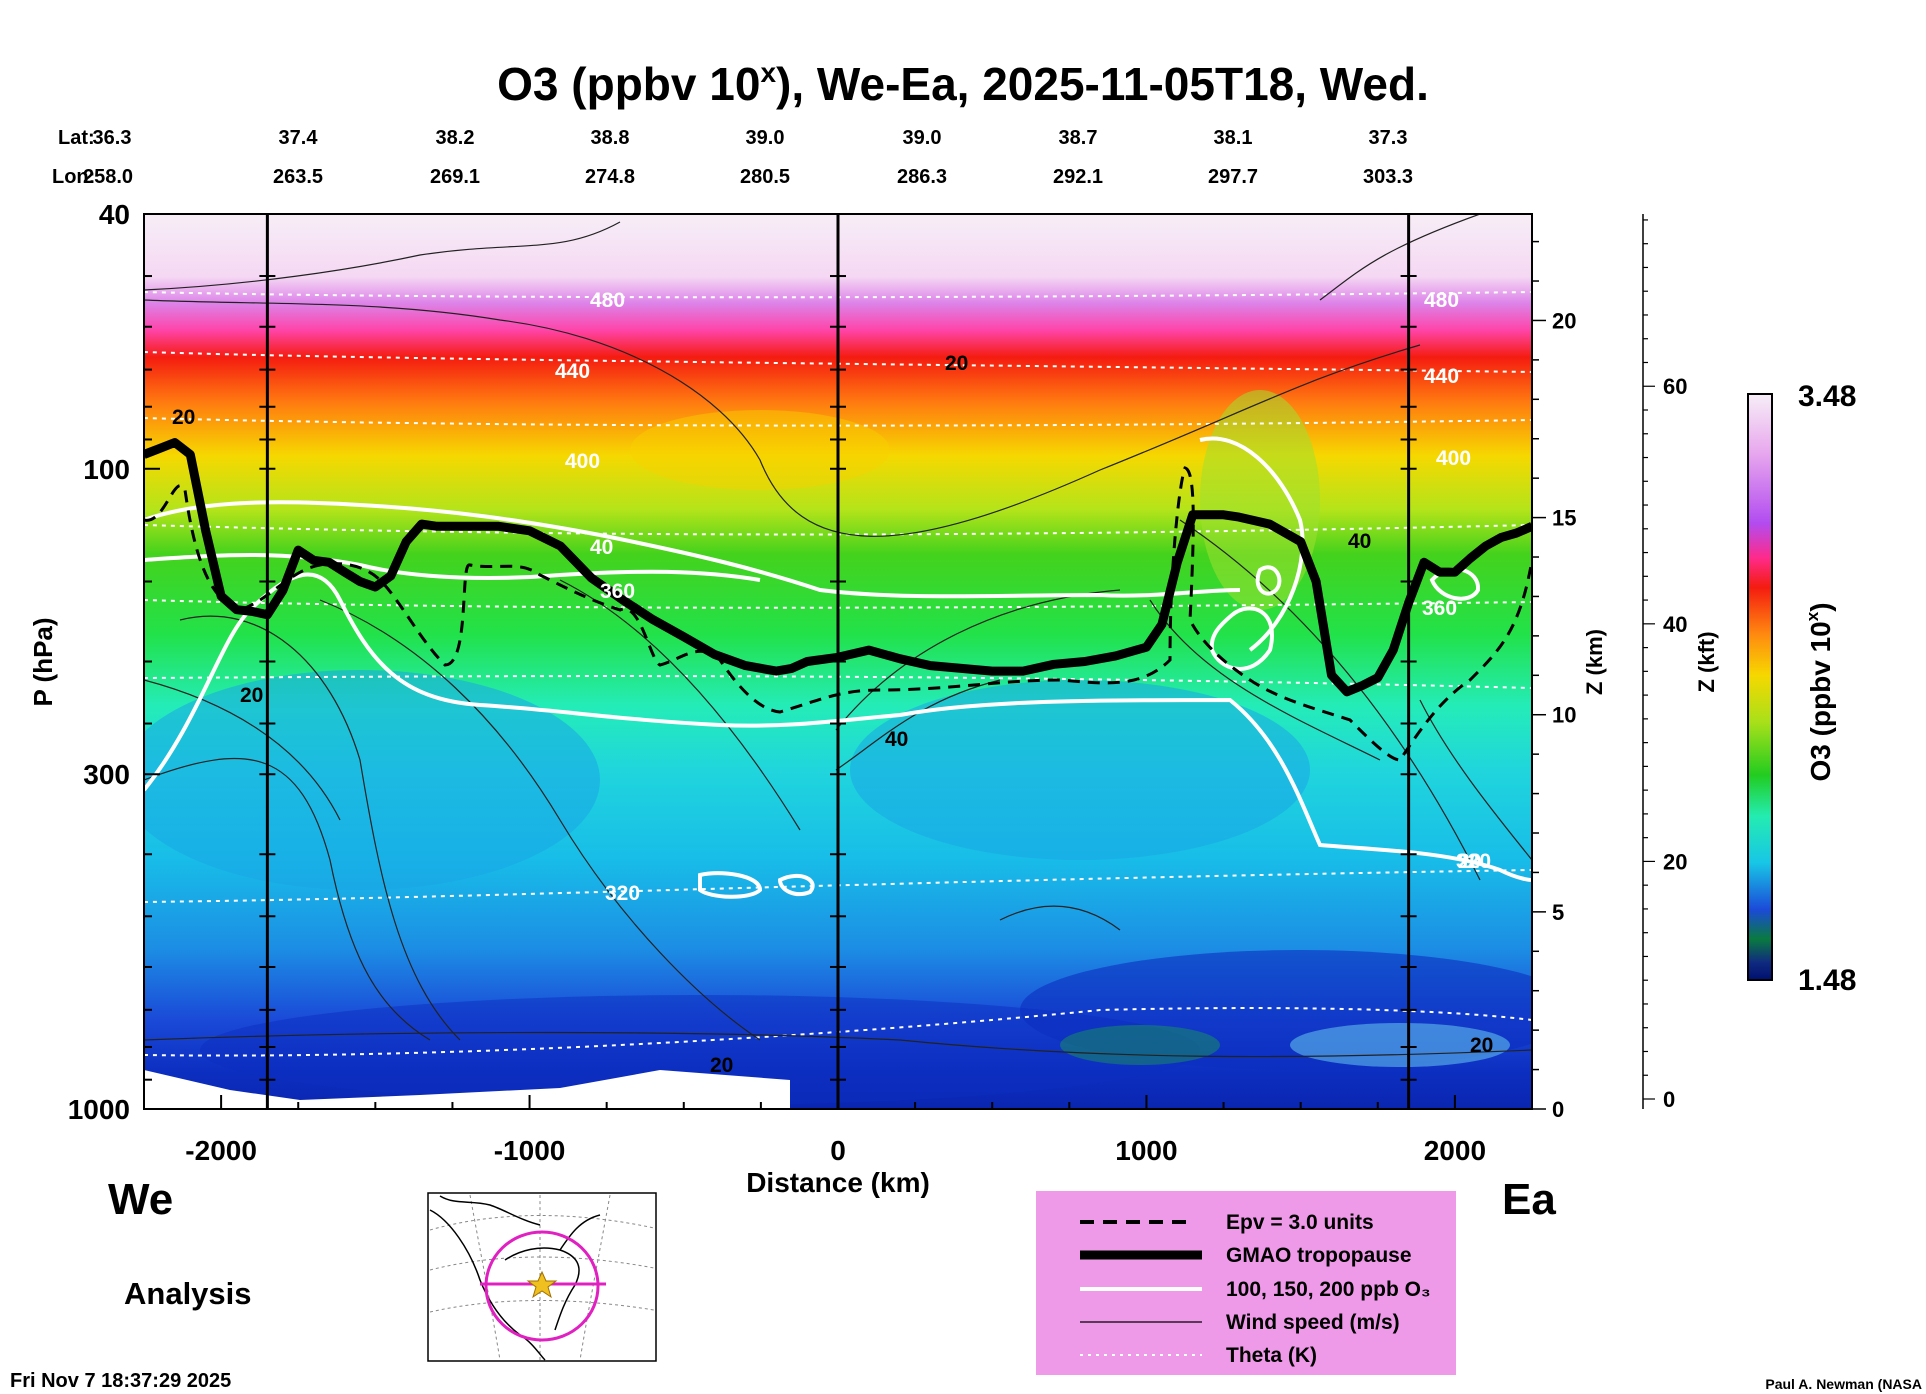 This screenshot has height=1394, width=1926. I want to click on lon-value: 292.1, so click(1078, 177).